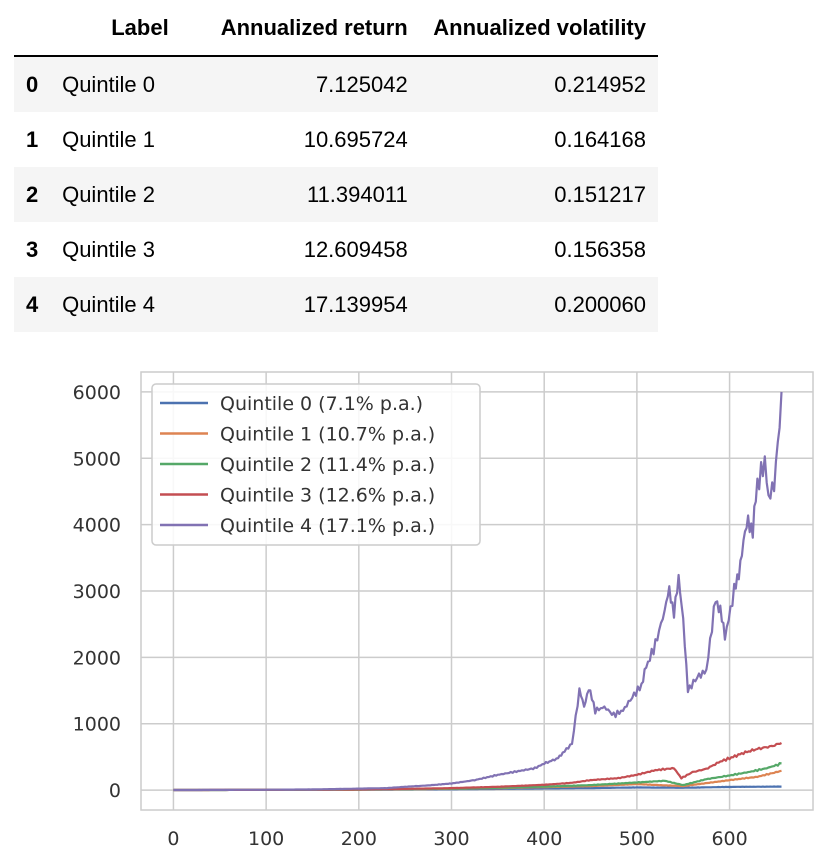 The image size is (828, 862). I want to click on cell-return: 11.394011, so click(293, 194).